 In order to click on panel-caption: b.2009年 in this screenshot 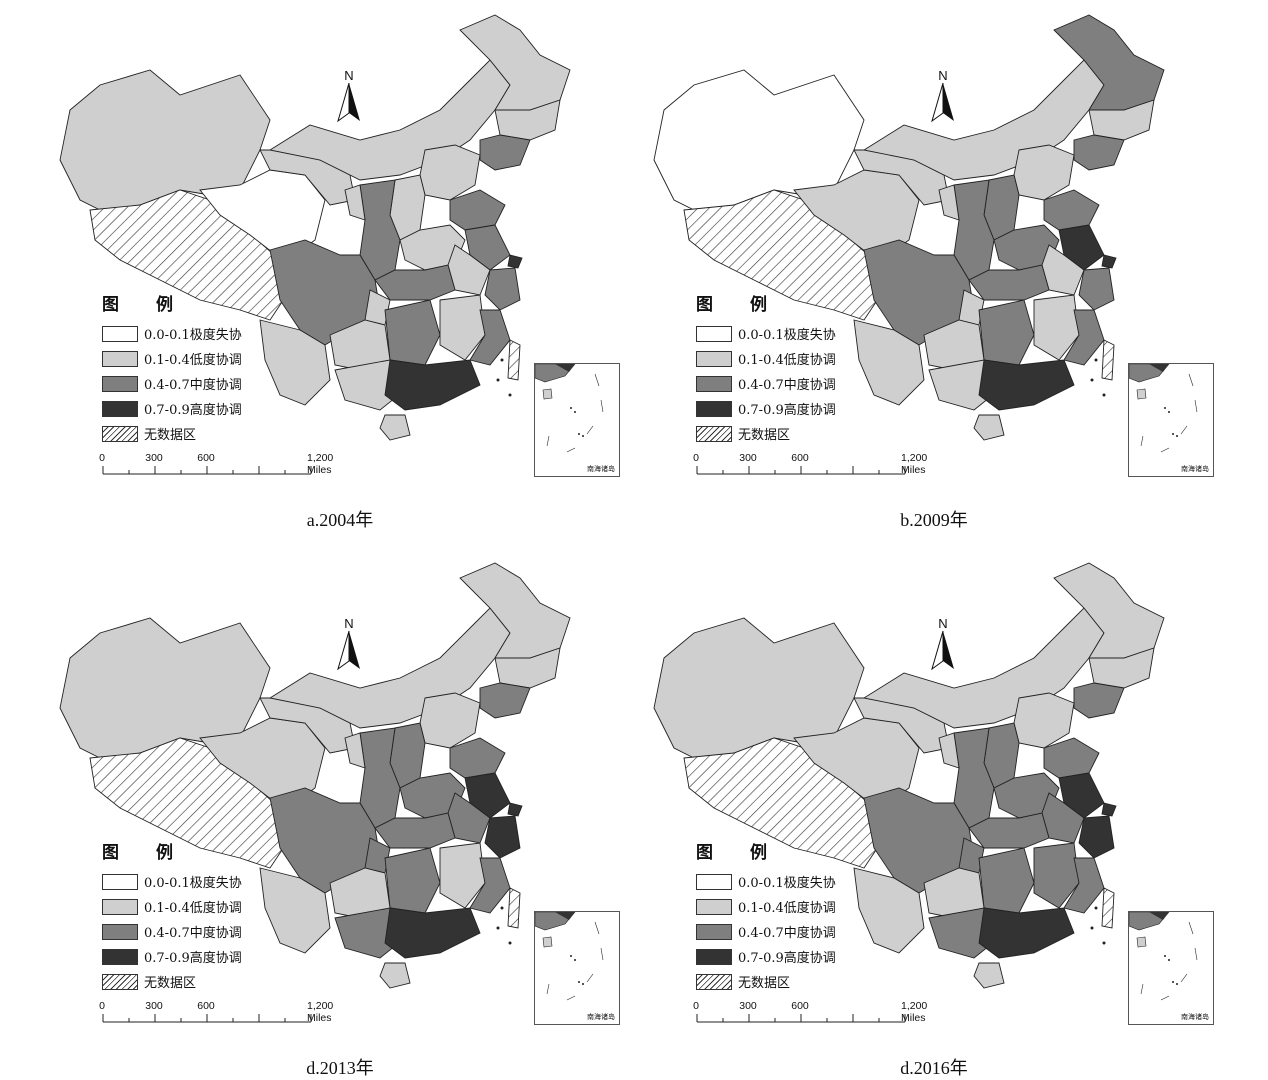, I will do `click(934, 520)`.